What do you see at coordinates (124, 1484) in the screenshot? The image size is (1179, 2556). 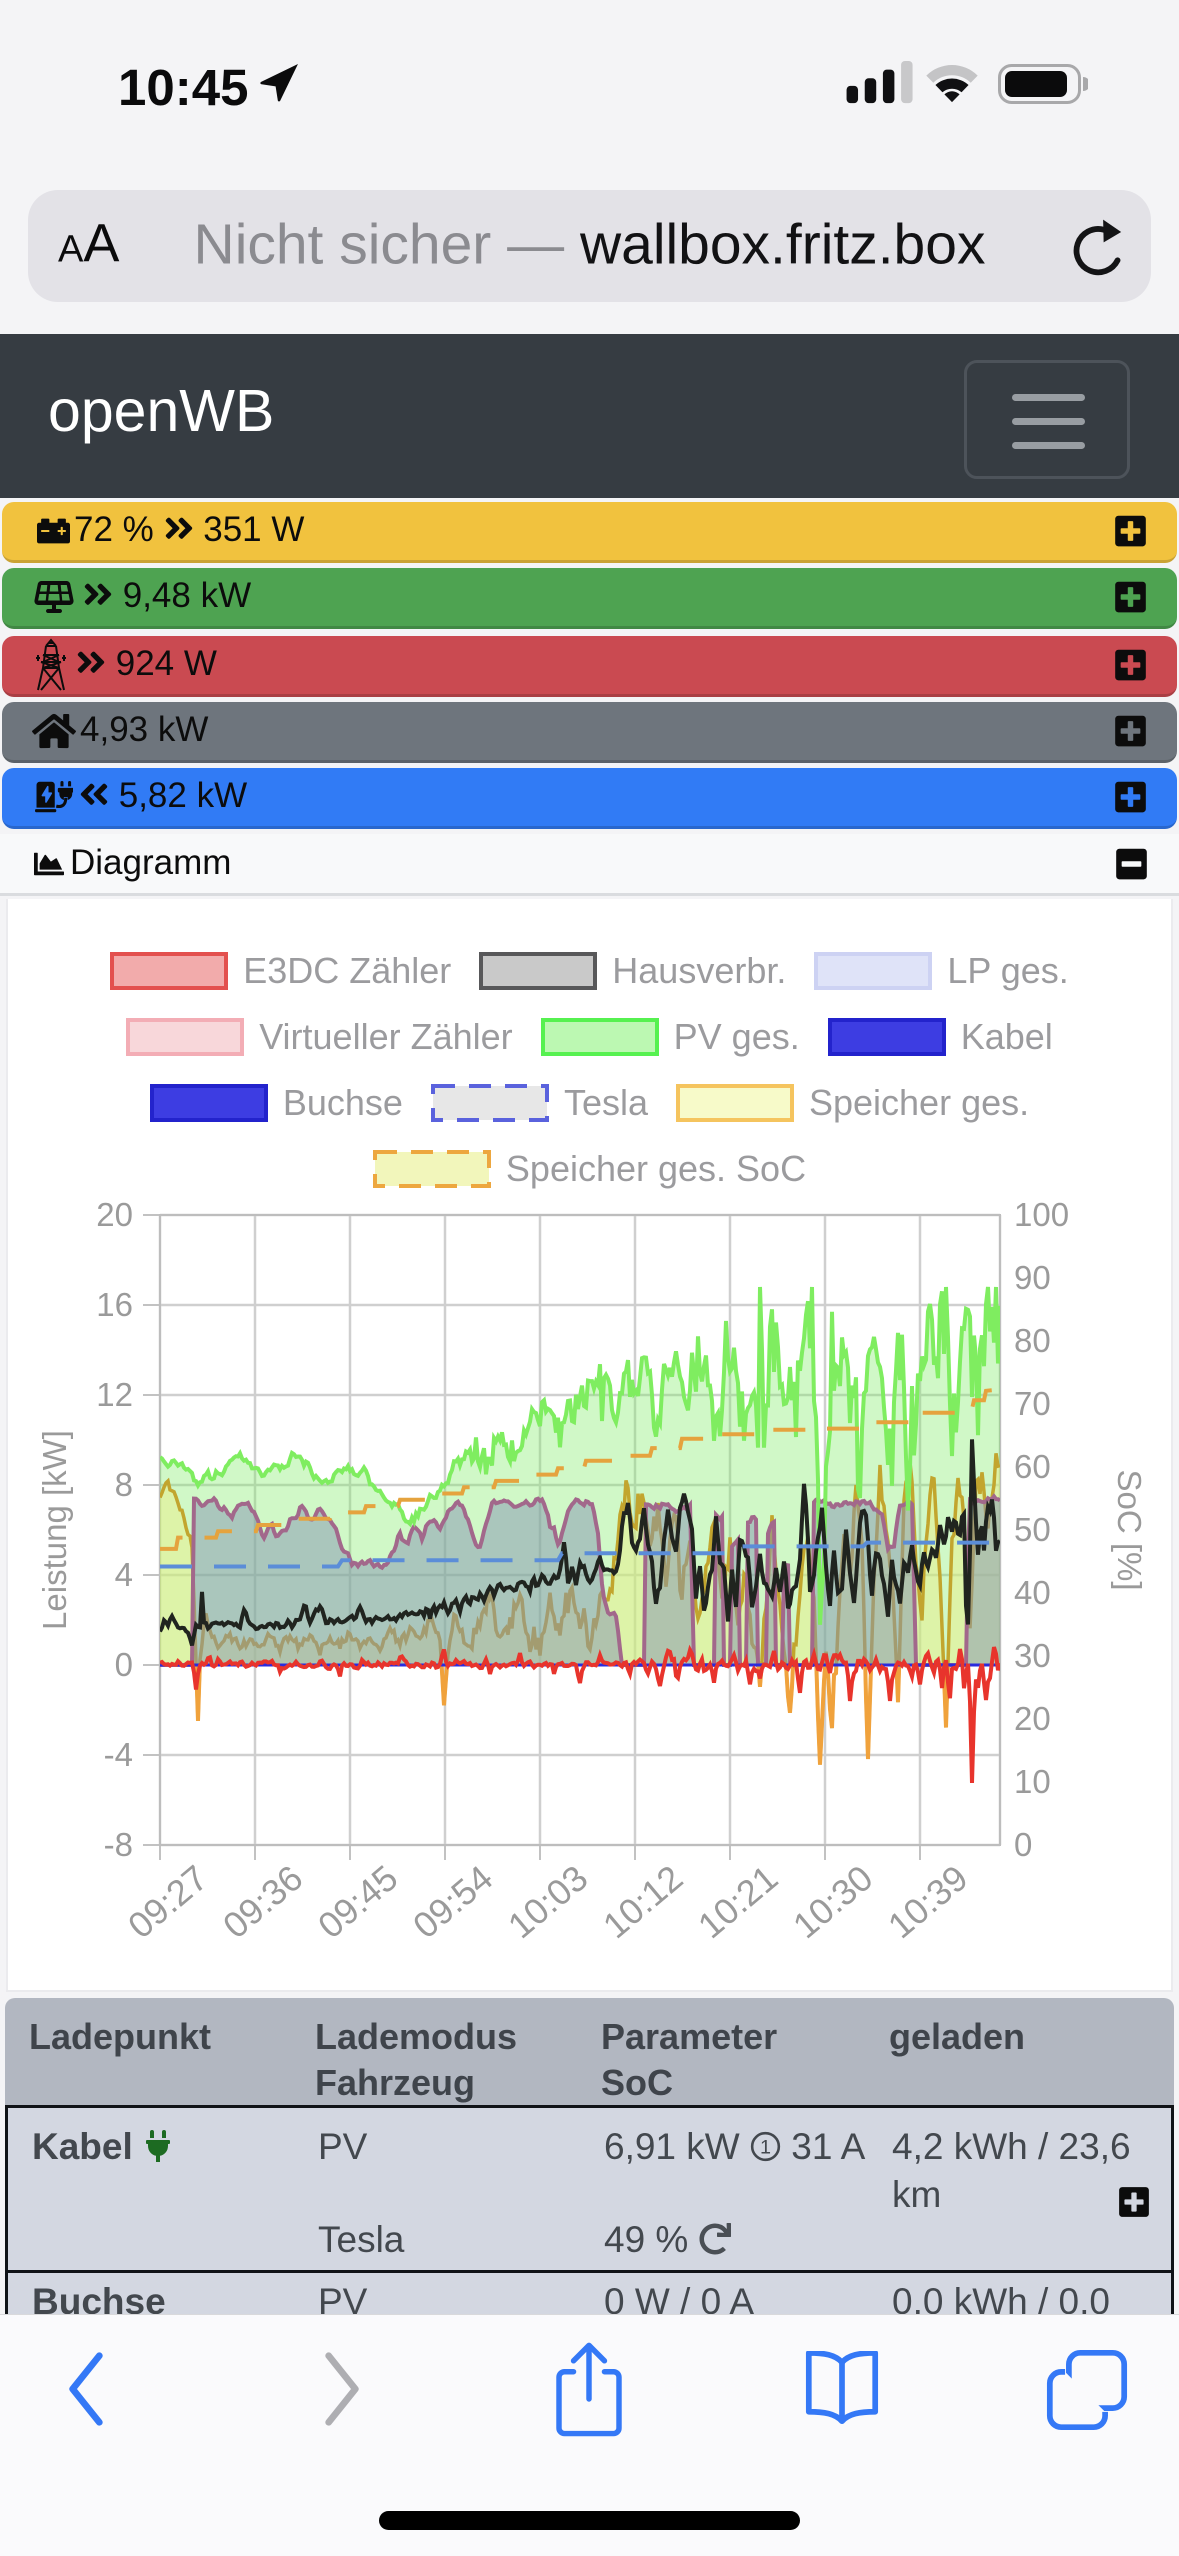 I see `svg-text: 8` at bounding box center [124, 1484].